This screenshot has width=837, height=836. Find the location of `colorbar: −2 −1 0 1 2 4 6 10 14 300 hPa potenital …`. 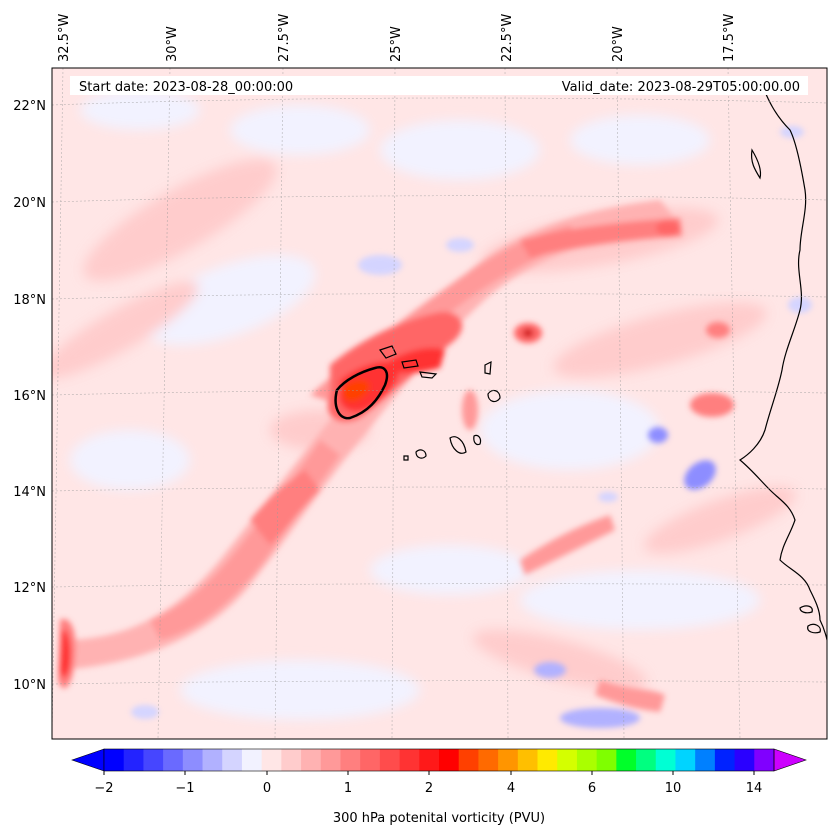

colorbar: −2 −1 0 1 2 4 6 10 14 300 hPa potenital … is located at coordinates (439, 787).